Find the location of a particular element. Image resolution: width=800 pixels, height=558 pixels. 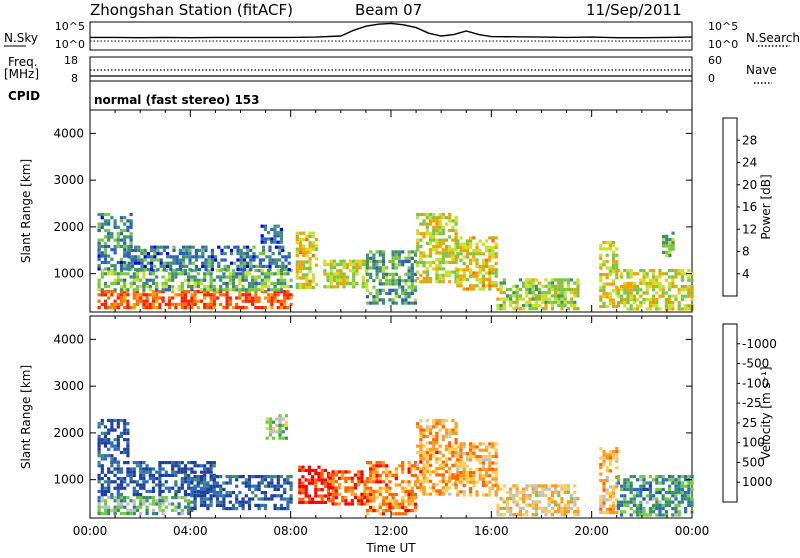

freq-unit-label: [MHz] is located at coordinates (21, 74).